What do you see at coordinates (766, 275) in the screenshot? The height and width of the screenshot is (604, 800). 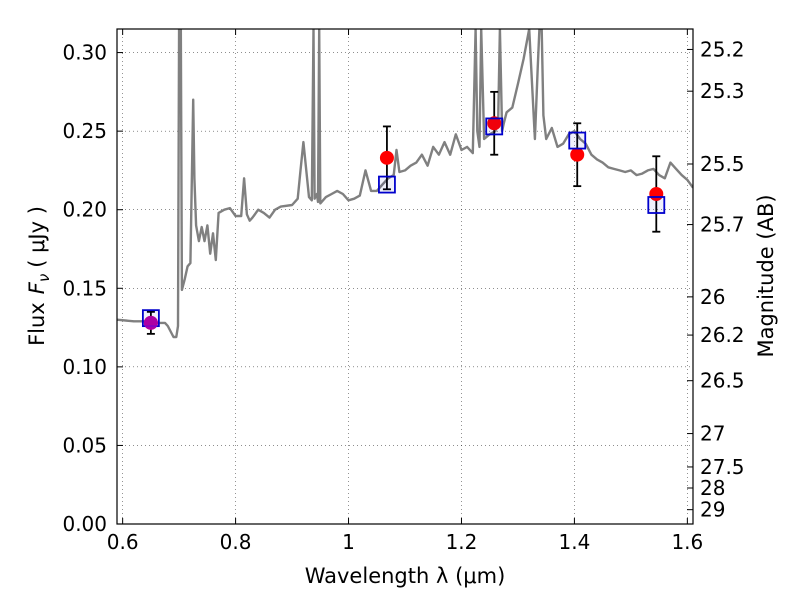 I see `y2-axis-label: Magnitude (AB)` at bounding box center [766, 275].